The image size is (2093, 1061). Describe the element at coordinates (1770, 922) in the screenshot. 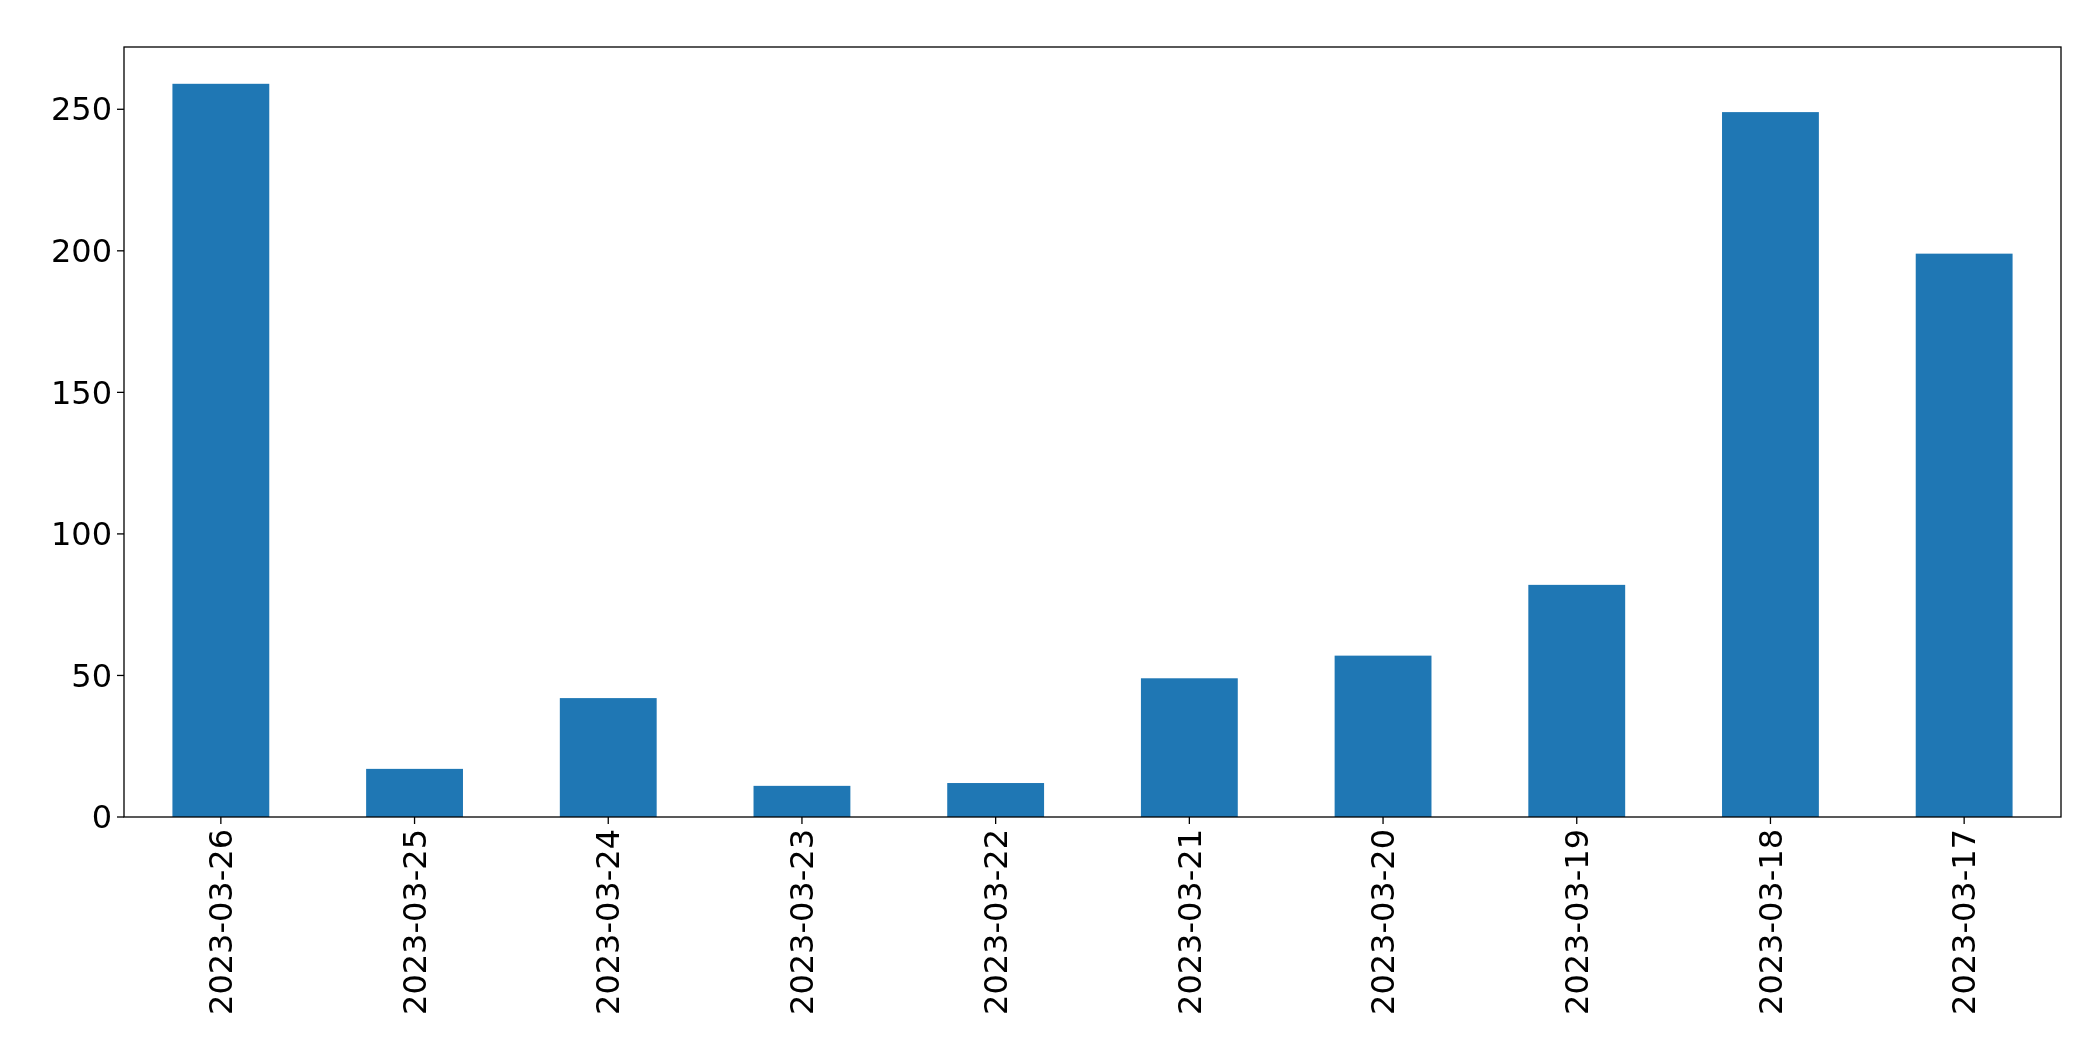

I see `x-tick-label: 2023-03-18` at that location.